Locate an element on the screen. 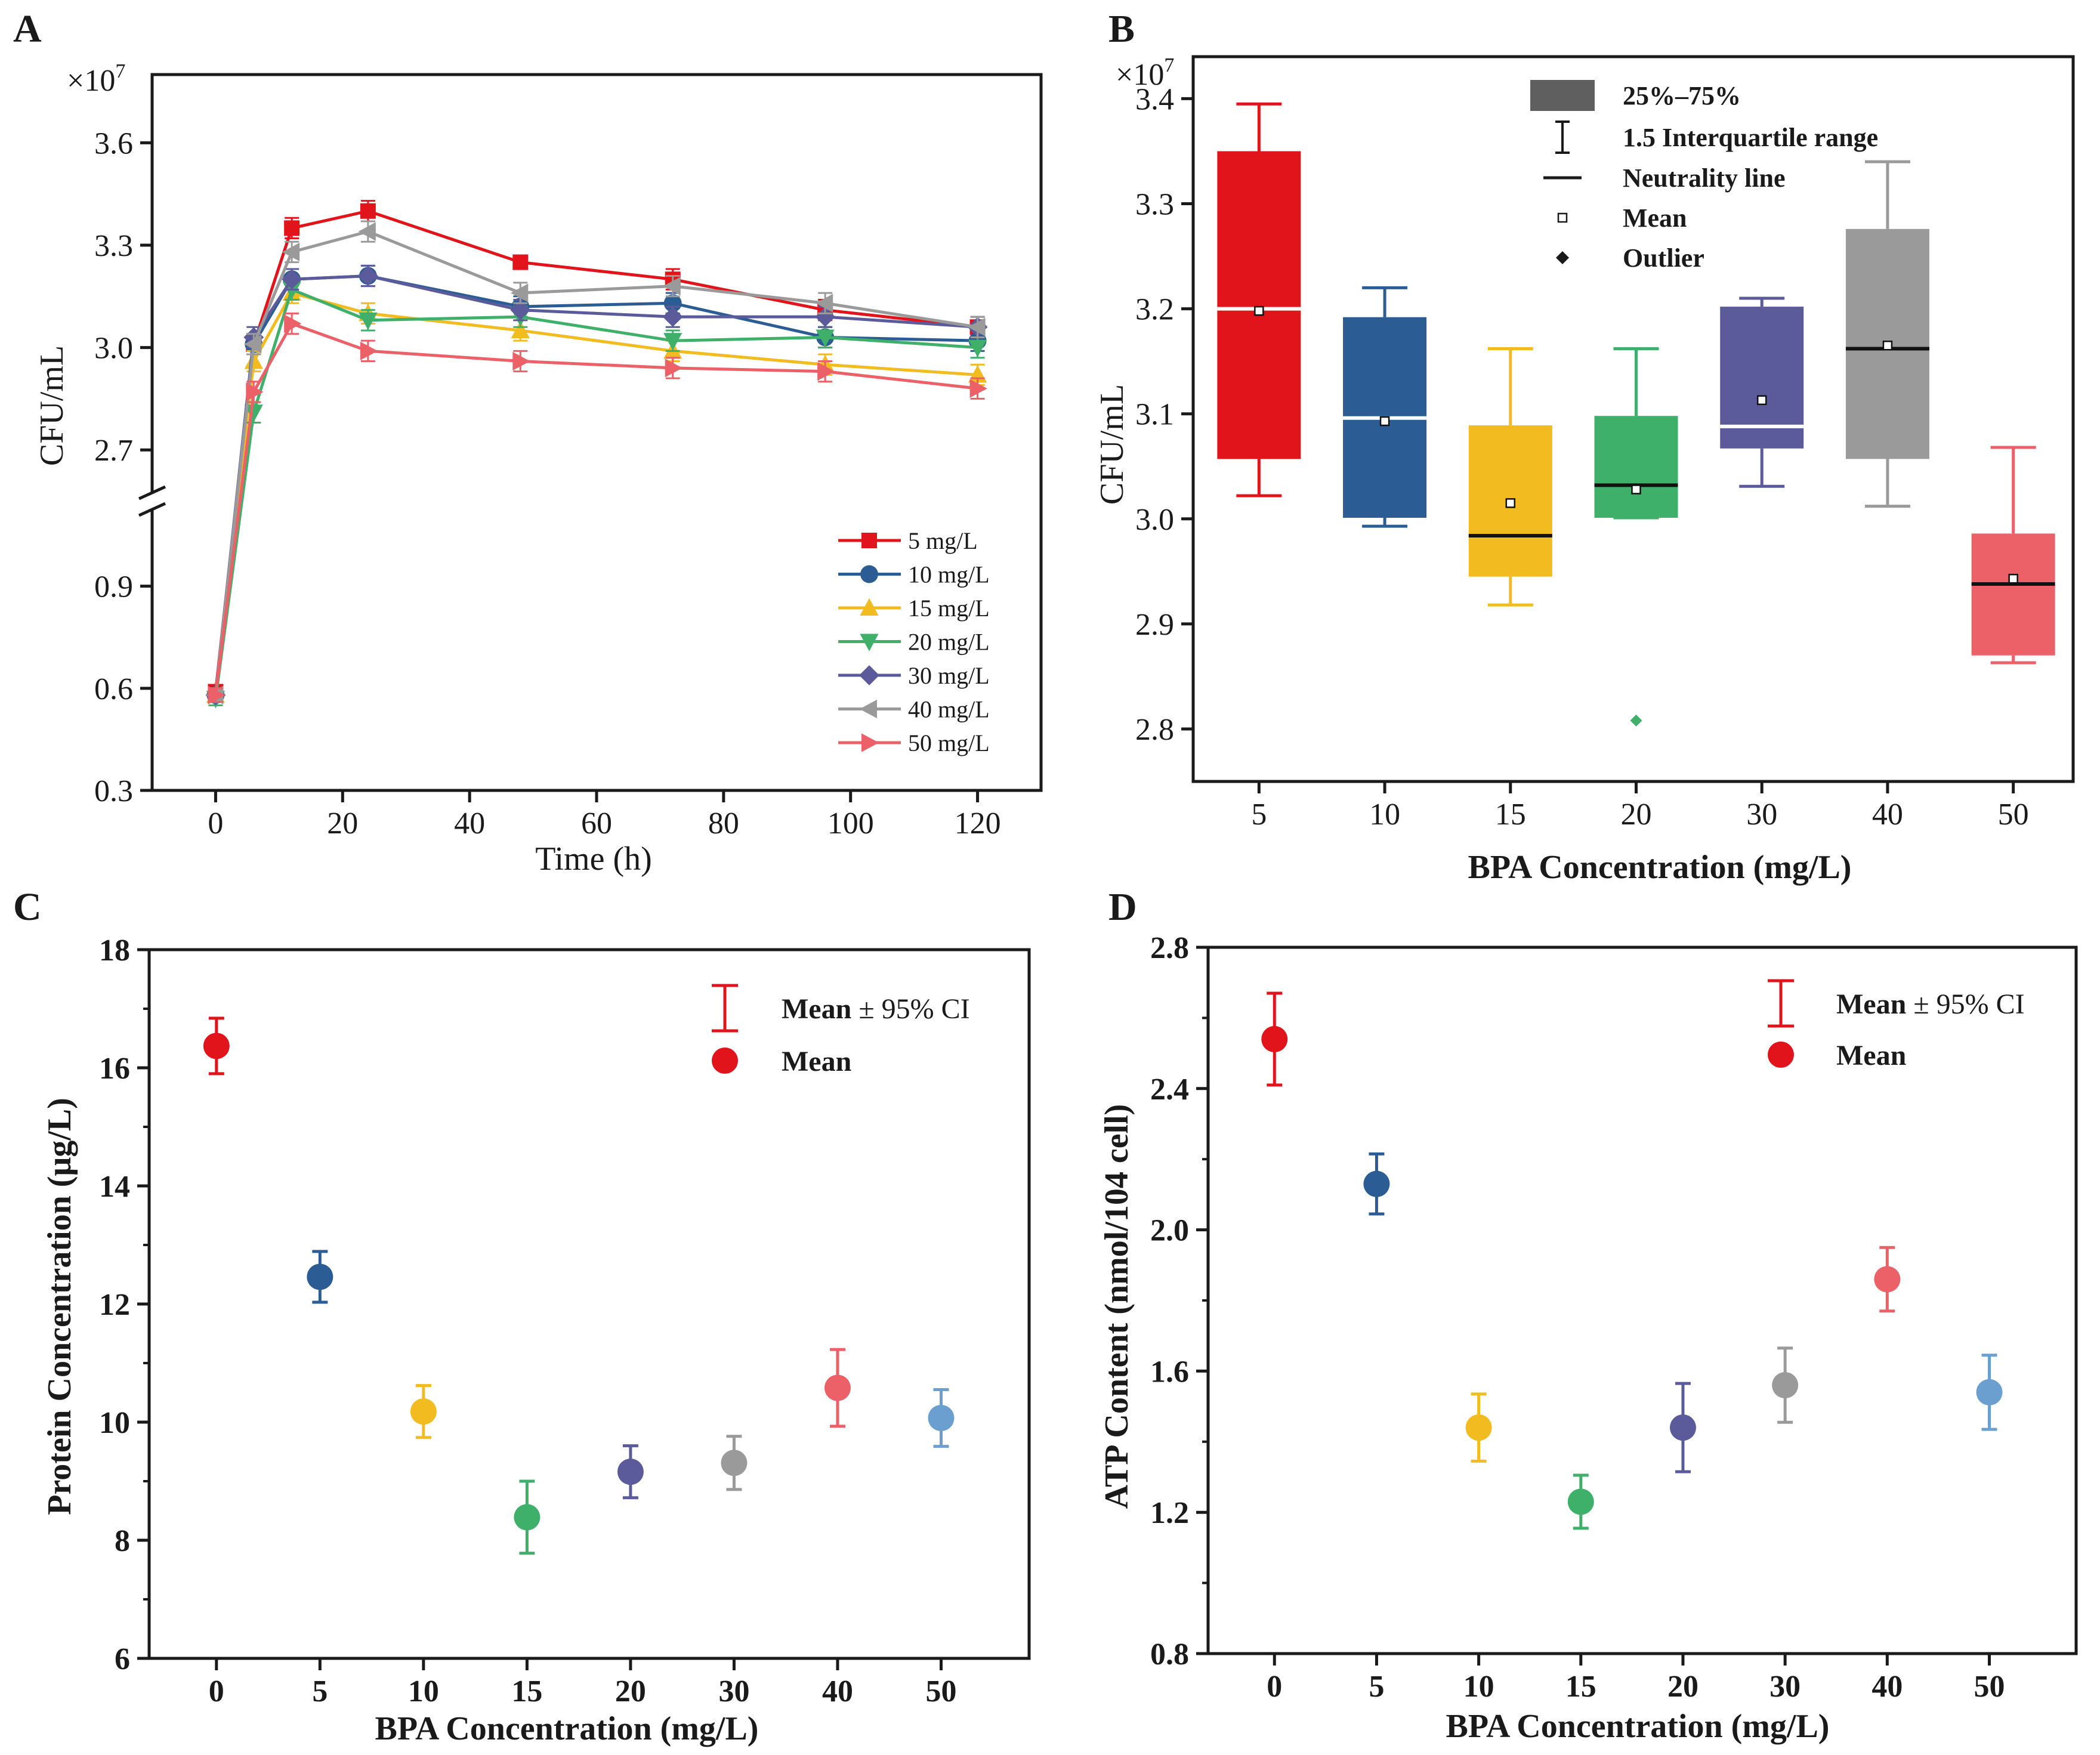 This screenshot has width=2100, height=1755. panel-a-ytick-label: 3.6 is located at coordinates (113, 143).